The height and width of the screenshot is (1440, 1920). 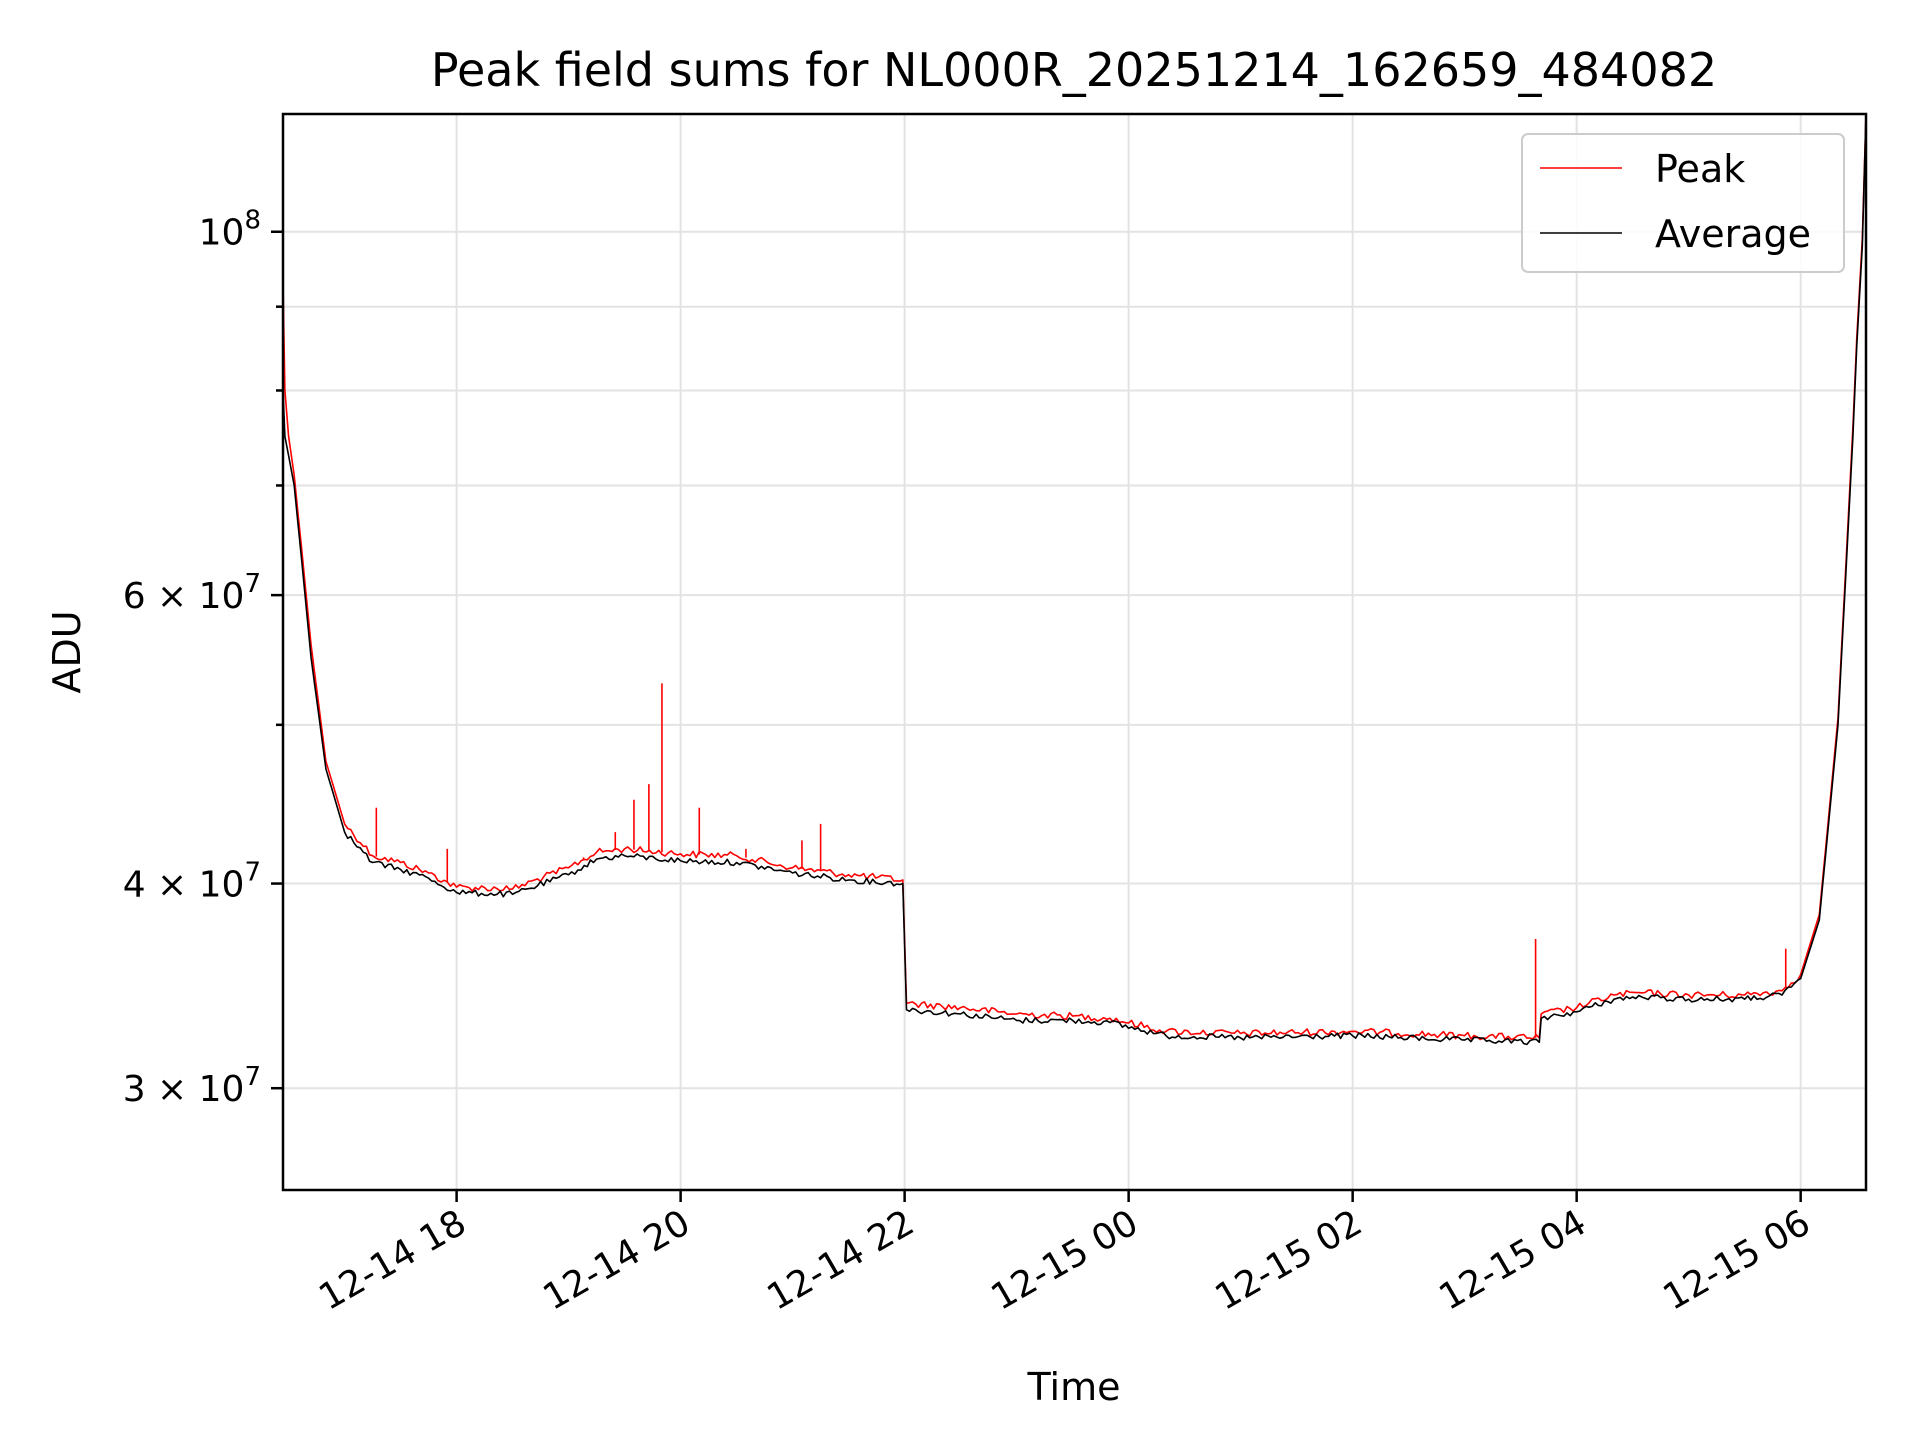 What do you see at coordinates (67, 651) in the screenshot?
I see `y-axis-label: ADU` at bounding box center [67, 651].